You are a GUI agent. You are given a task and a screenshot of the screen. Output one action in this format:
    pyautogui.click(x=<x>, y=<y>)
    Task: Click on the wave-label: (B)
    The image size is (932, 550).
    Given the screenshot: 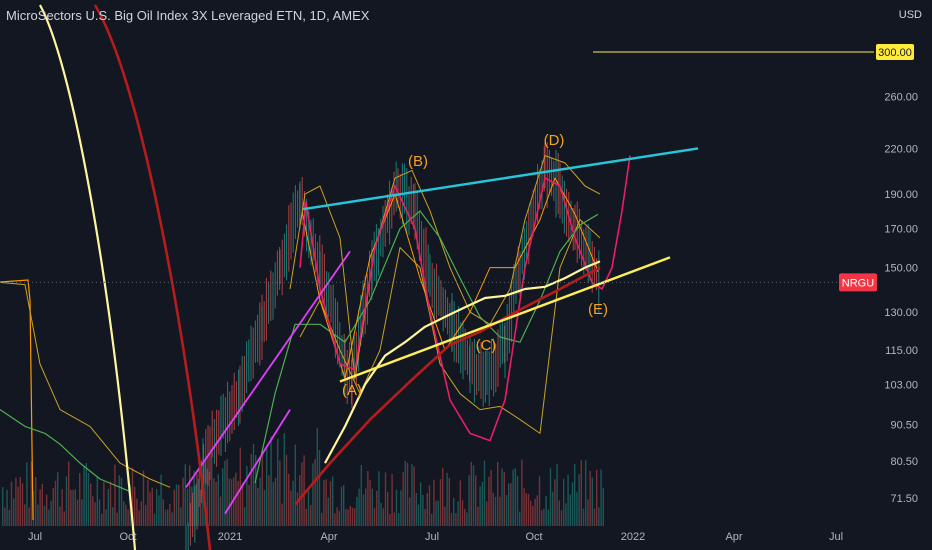 What is the action you would take?
    pyautogui.click(x=418, y=161)
    